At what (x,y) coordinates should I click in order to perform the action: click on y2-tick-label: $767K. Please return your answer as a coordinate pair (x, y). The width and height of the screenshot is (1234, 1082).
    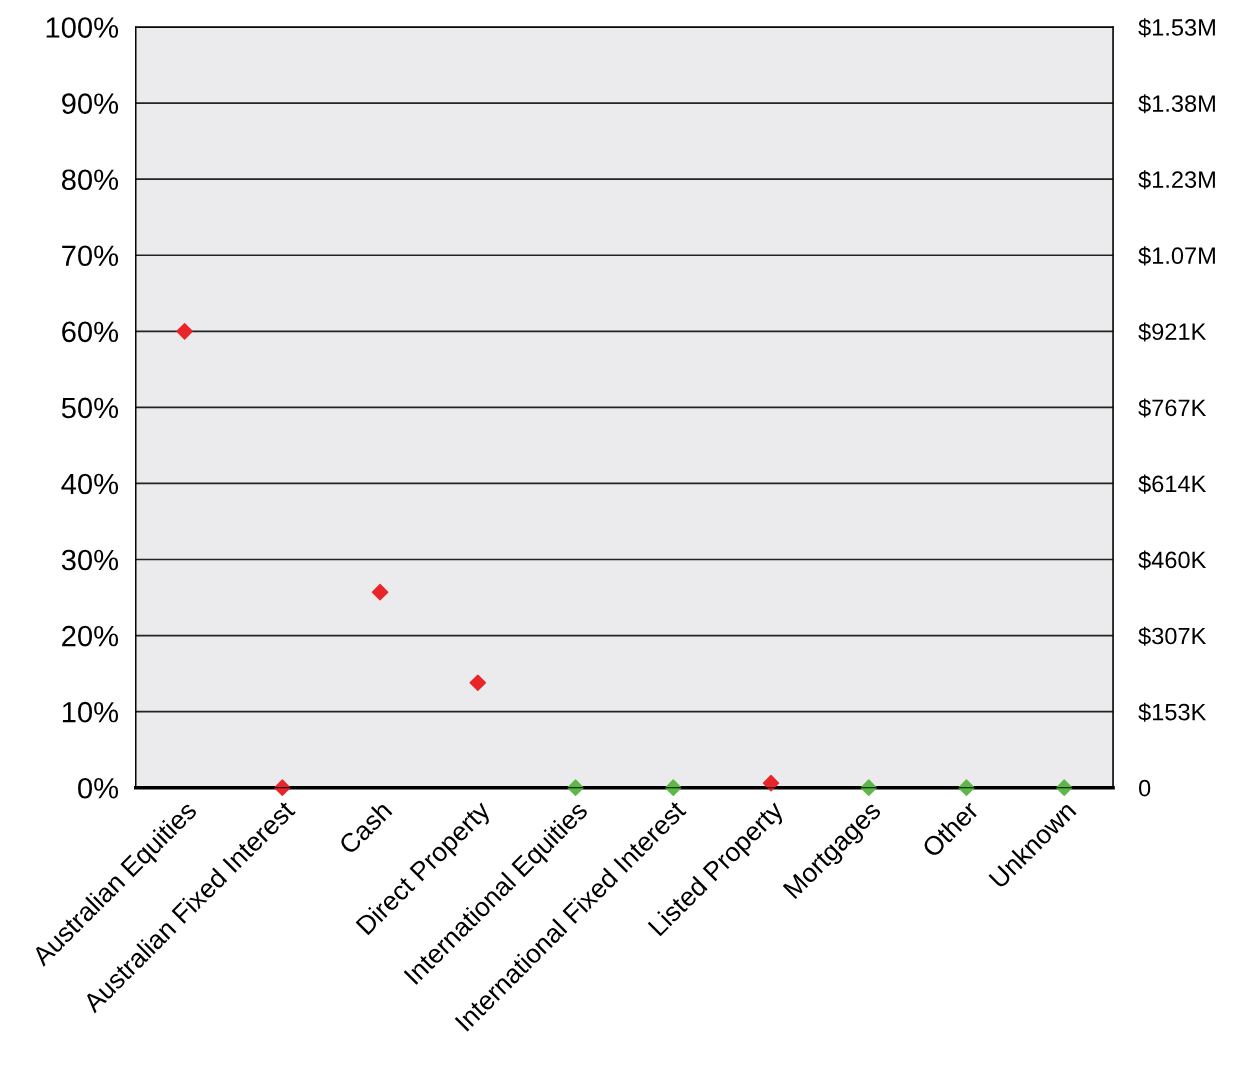
    Looking at the image, I should click on (1172, 408).